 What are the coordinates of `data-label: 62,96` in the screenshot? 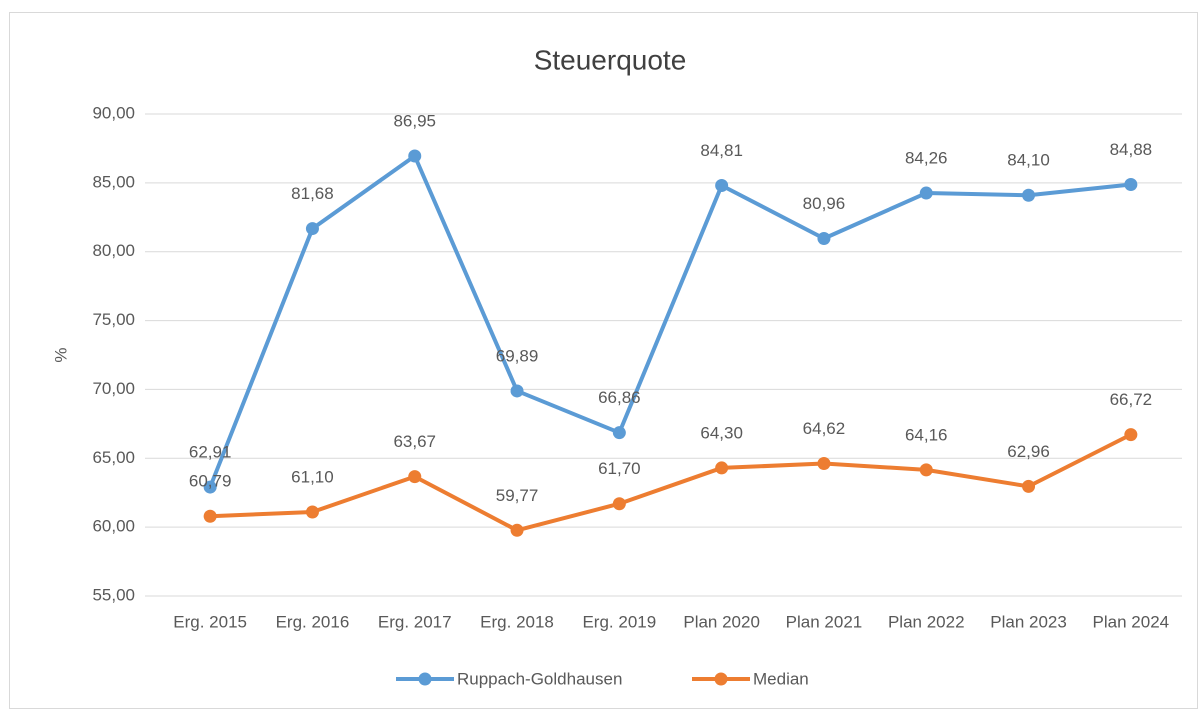 It's located at (1028, 451).